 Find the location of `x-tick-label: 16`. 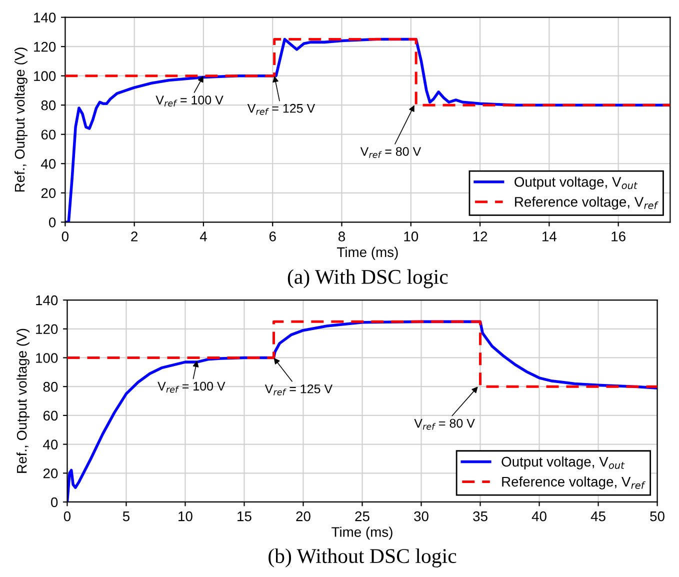

x-tick-label: 16 is located at coordinates (619, 237).